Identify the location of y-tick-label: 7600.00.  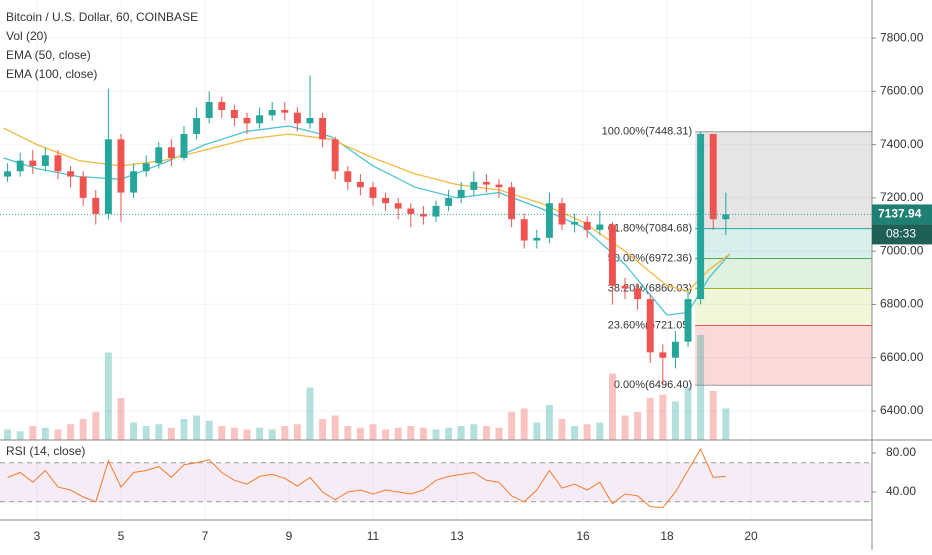
(902, 91).